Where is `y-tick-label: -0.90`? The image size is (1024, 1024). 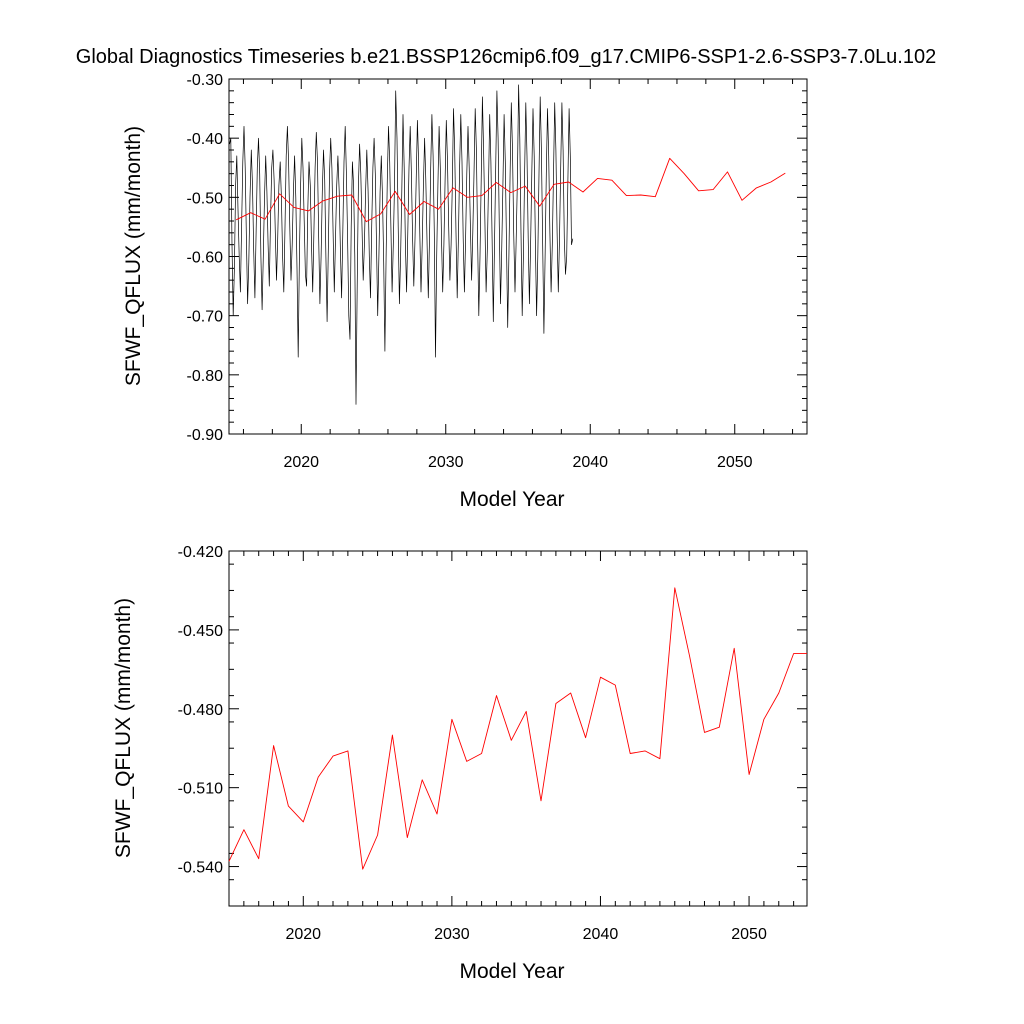
y-tick-label: -0.90 is located at coordinates (205, 435).